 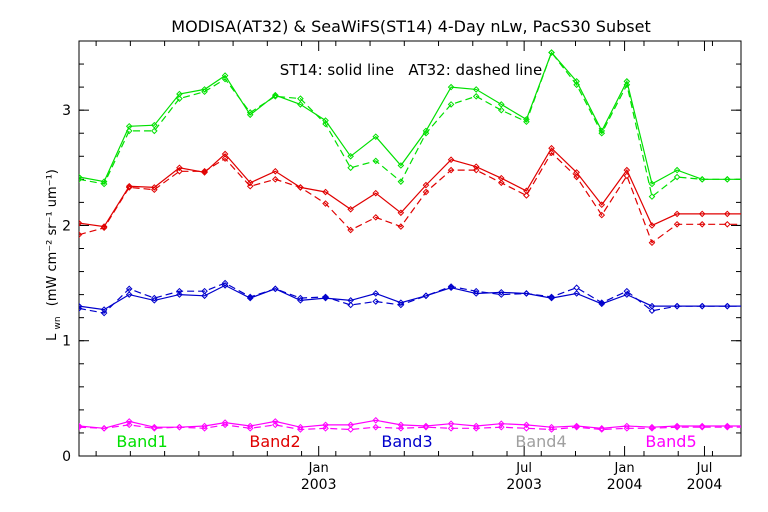 What do you see at coordinates (540, 441) in the screenshot?
I see `legend-band4: Band4` at bounding box center [540, 441].